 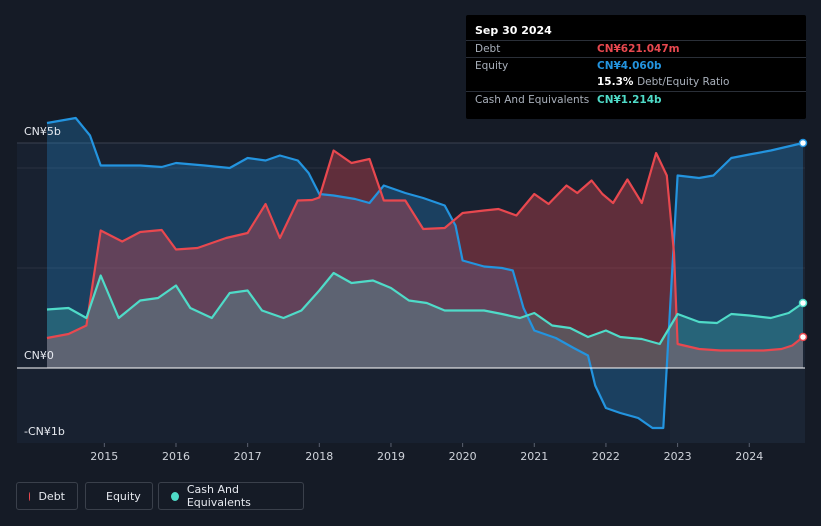 What do you see at coordinates (683, 82) in the screenshot?
I see `ratio-label: Debt/Equity Ratio` at bounding box center [683, 82].